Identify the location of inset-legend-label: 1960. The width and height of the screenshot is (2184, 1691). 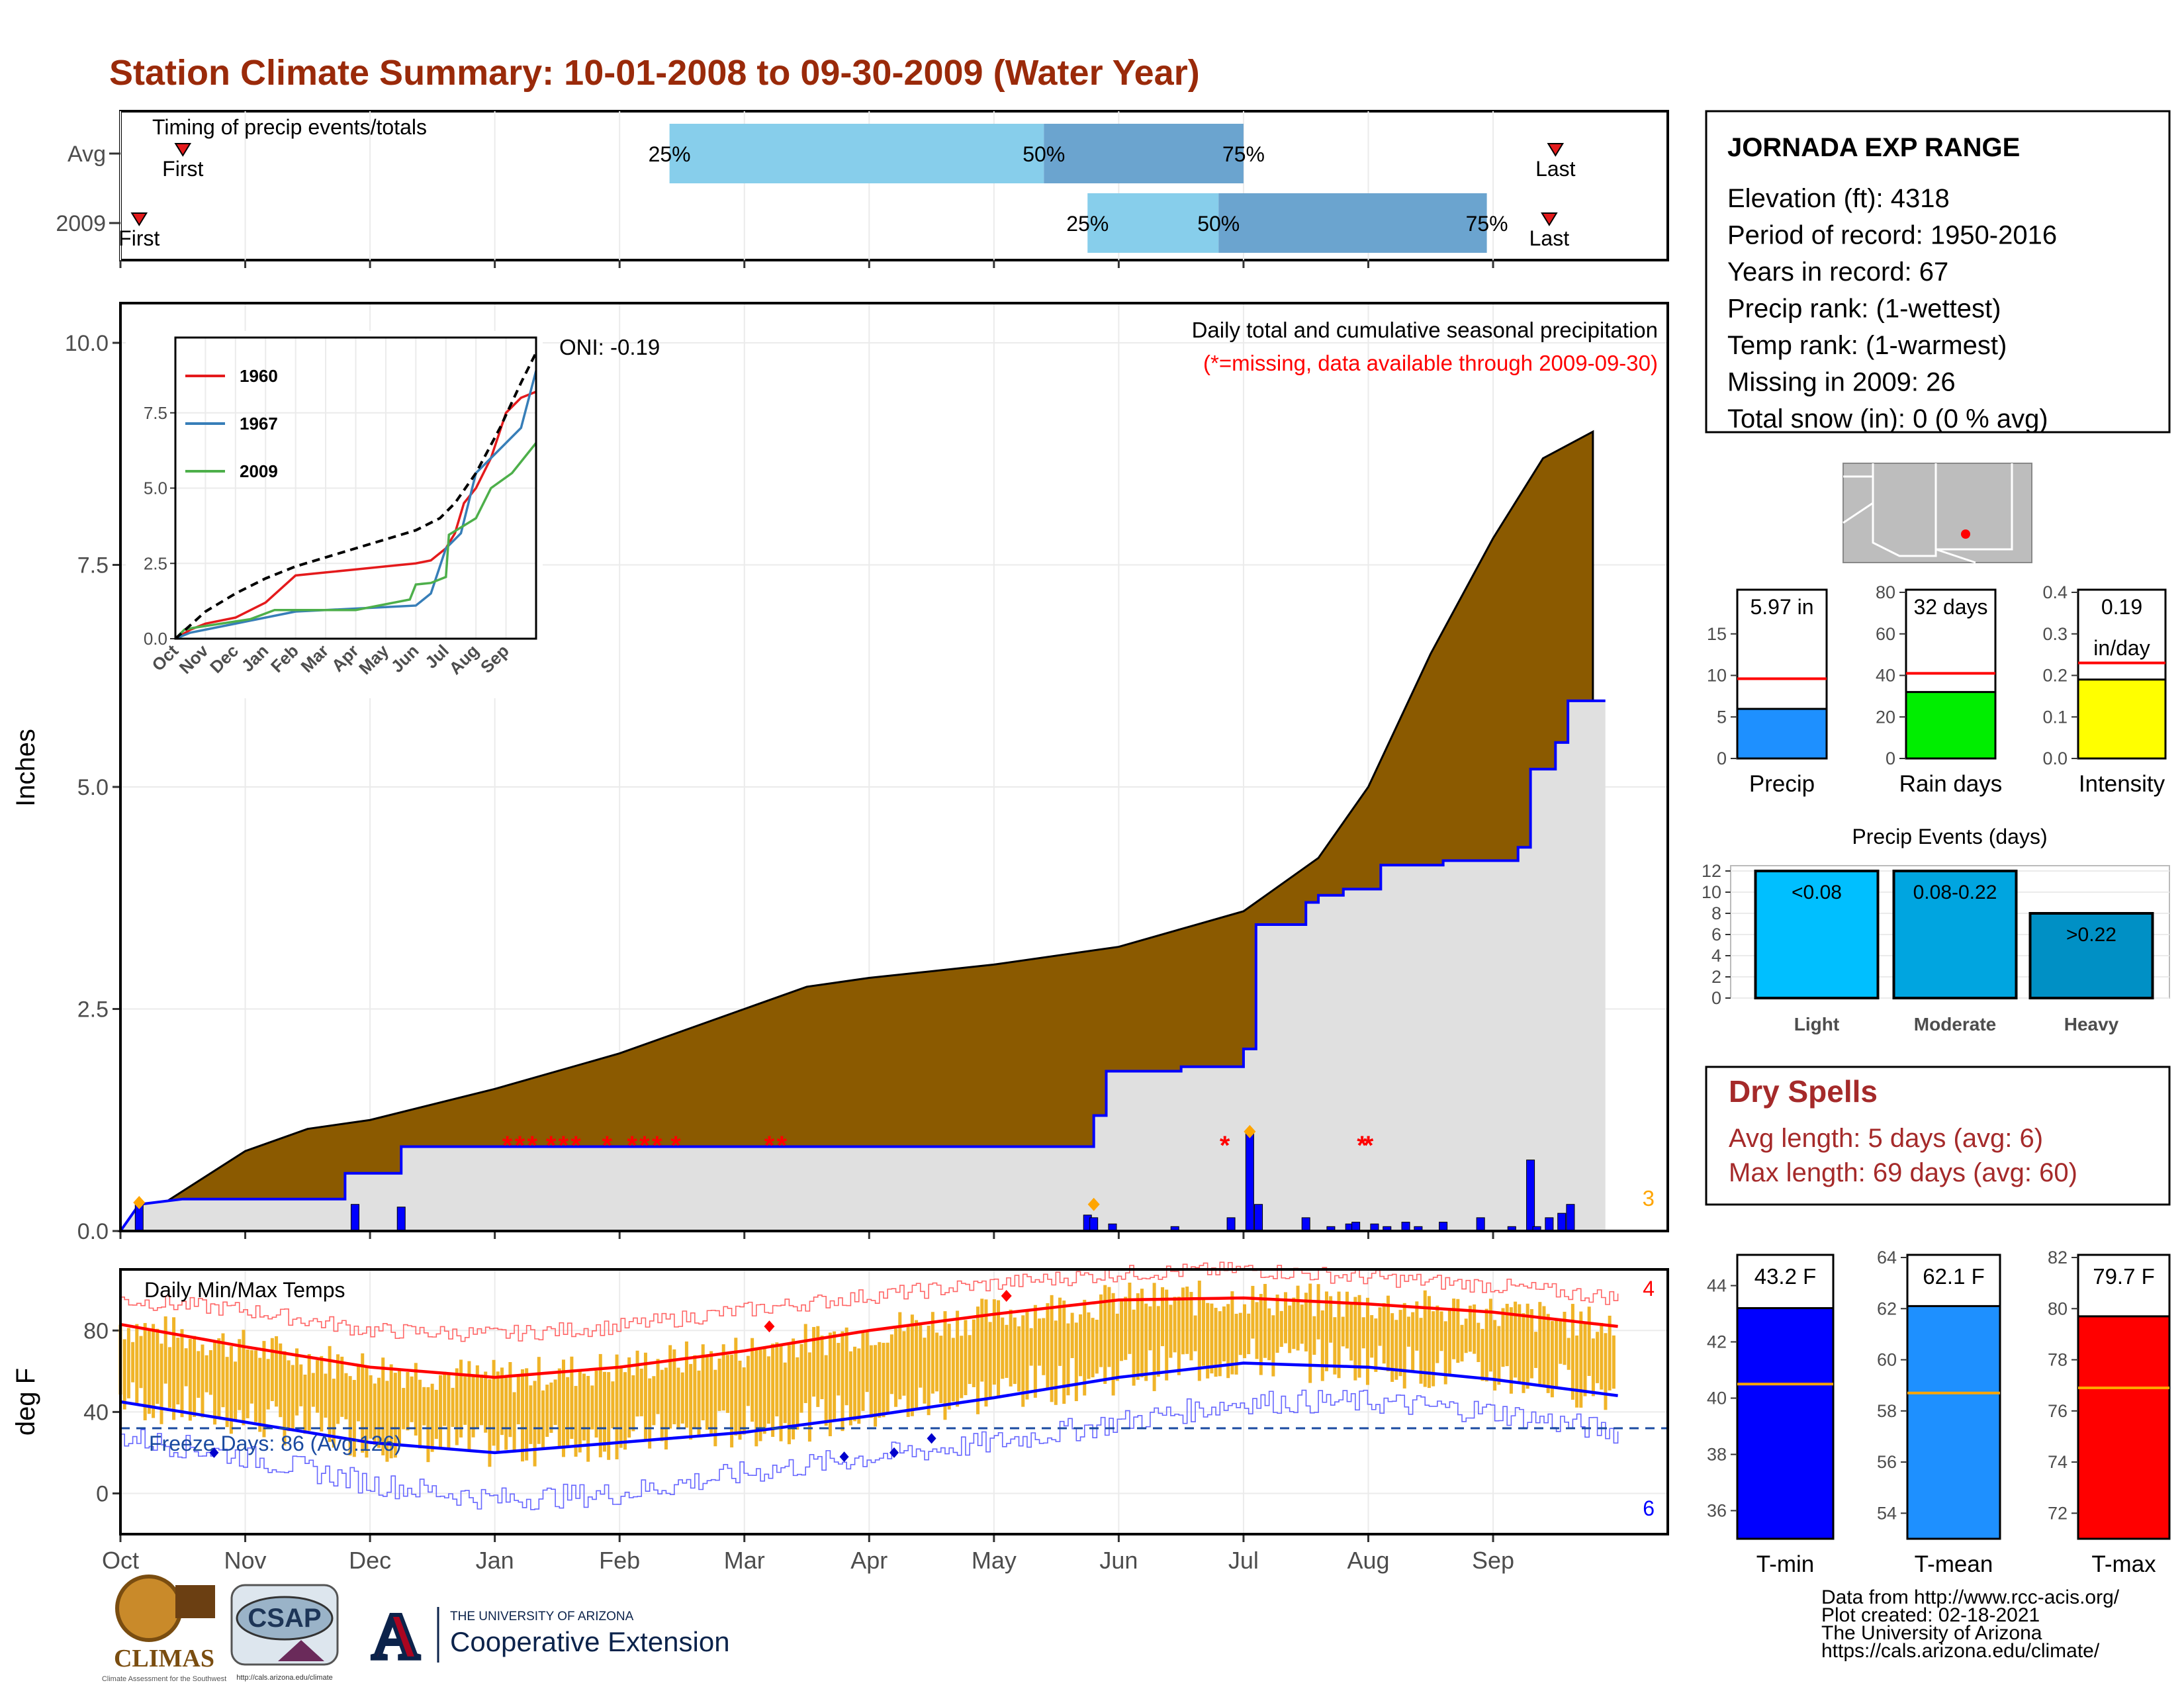
(259, 376).